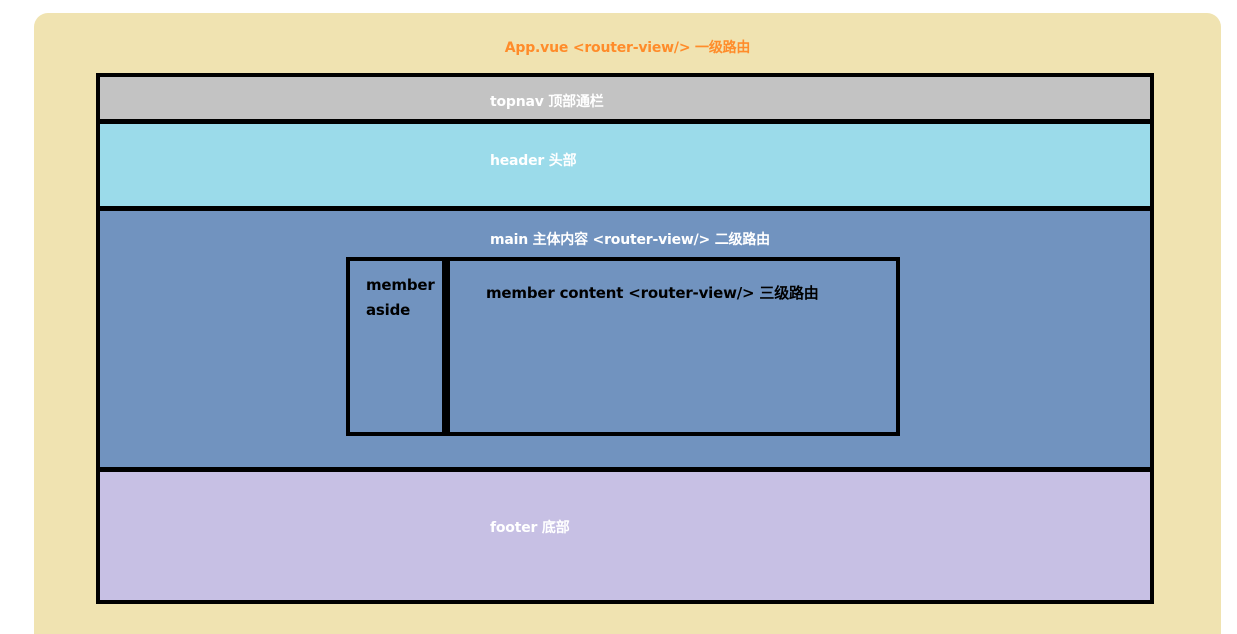 The width and height of the screenshot is (1237, 634). I want to click on footer-label: footer 底部, so click(530, 528).